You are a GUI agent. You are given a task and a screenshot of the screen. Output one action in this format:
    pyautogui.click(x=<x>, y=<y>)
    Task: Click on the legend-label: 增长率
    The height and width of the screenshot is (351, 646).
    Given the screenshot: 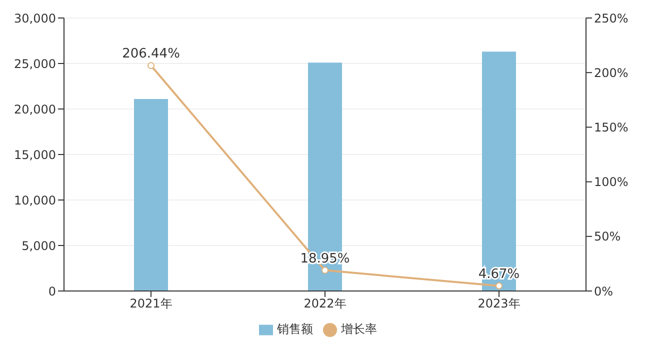 What is the action you would take?
    pyautogui.click(x=359, y=329)
    